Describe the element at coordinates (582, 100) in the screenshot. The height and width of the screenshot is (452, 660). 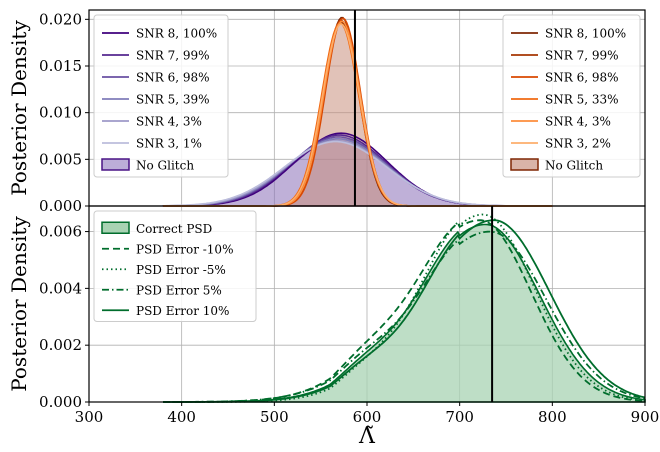
I see `legend-right-label: SNR 5, 33%` at that location.